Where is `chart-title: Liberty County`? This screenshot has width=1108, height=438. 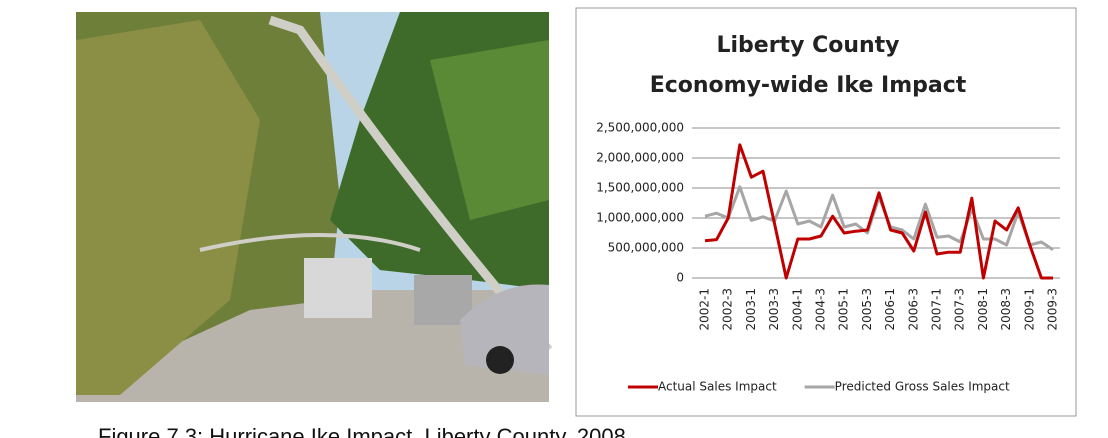
chart-title: Liberty County is located at coordinates (807, 45).